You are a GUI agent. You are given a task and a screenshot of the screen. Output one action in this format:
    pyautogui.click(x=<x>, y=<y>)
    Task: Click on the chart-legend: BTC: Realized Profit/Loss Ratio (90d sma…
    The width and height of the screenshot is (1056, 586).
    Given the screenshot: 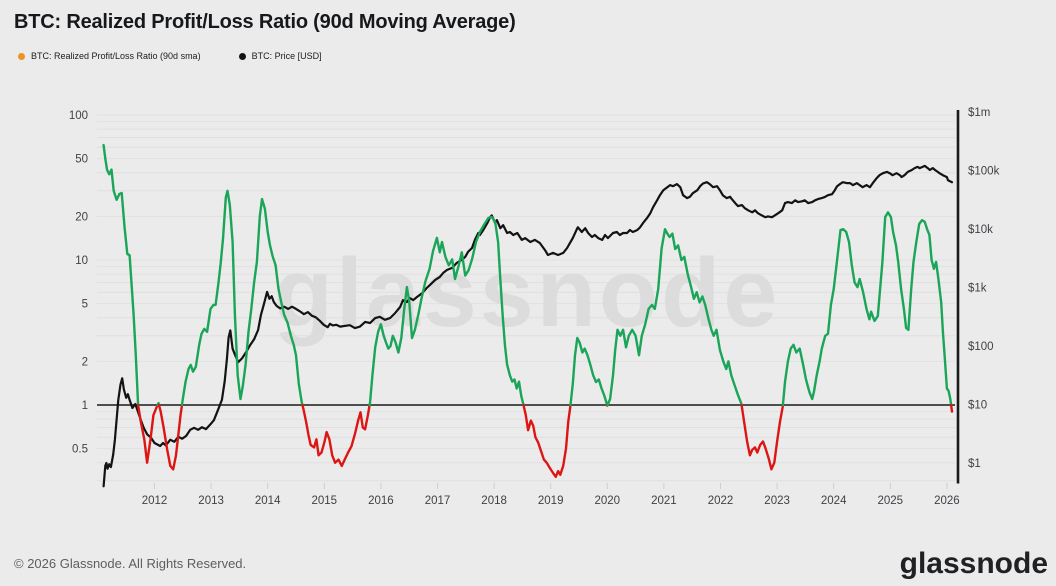 What is the action you would take?
    pyautogui.click(x=170, y=56)
    